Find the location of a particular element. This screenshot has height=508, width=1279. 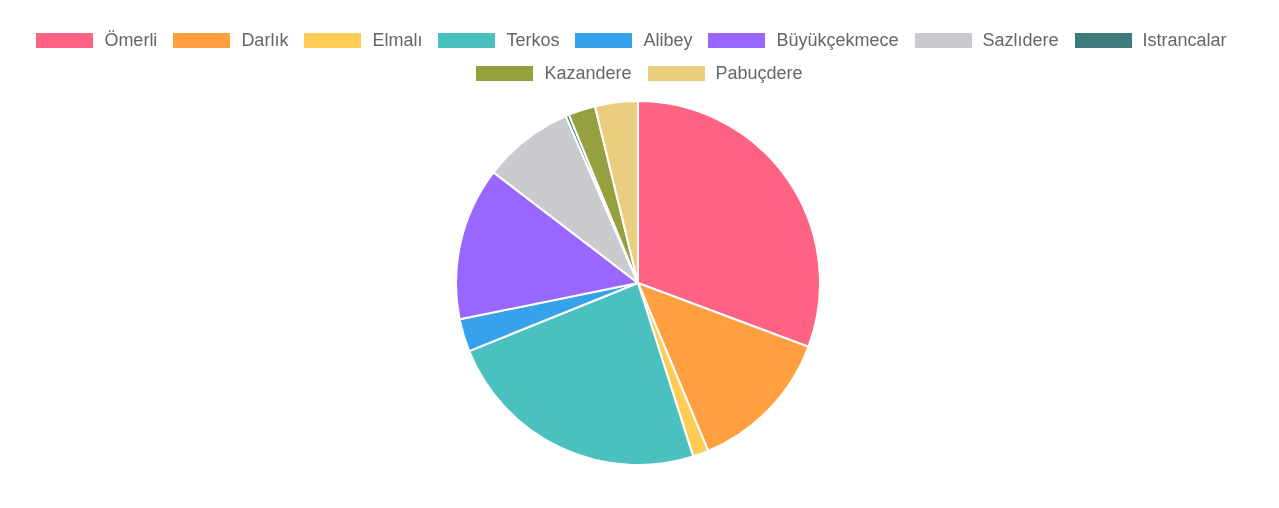

legend-label: Elmalı is located at coordinates (397, 40).